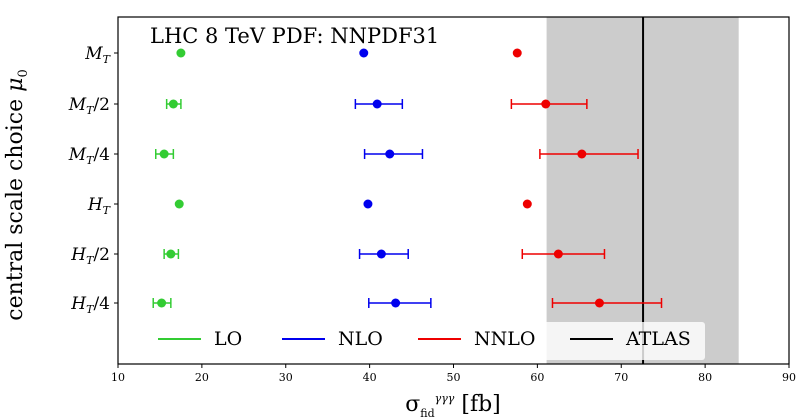 This screenshot has height=419, width=803. I want to click on x-axis-label: σfidγγγ [fb], so click(453, 405).